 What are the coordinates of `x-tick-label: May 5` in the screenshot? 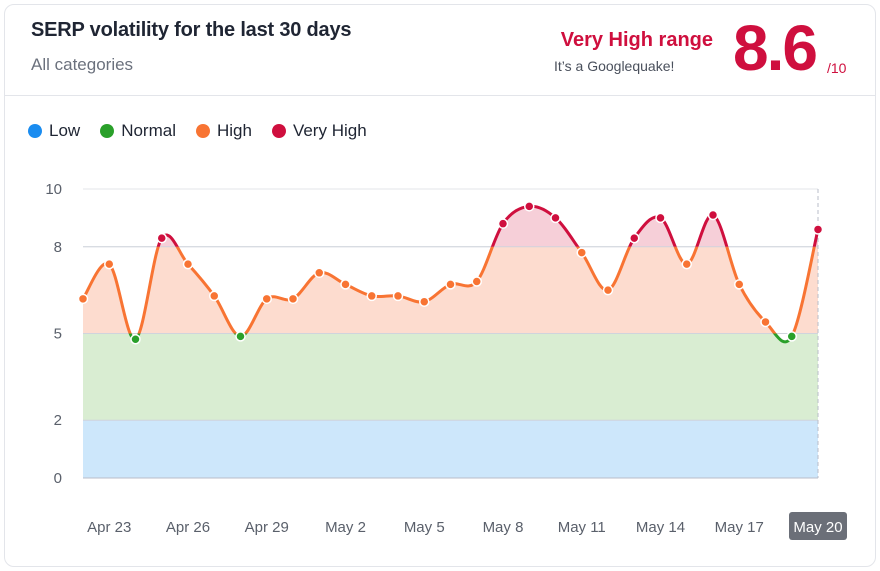 It's located at (424, 527).